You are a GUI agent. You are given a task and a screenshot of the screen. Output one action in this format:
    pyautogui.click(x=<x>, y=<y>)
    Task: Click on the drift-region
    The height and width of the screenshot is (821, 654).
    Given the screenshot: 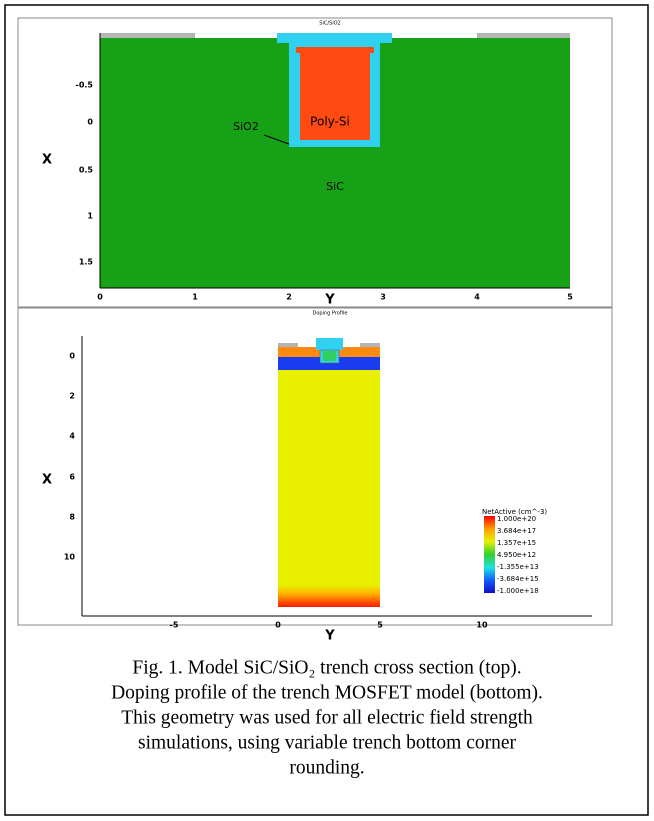 What is the action you would take?
    pyautogui.click(x=329, y=480)
    